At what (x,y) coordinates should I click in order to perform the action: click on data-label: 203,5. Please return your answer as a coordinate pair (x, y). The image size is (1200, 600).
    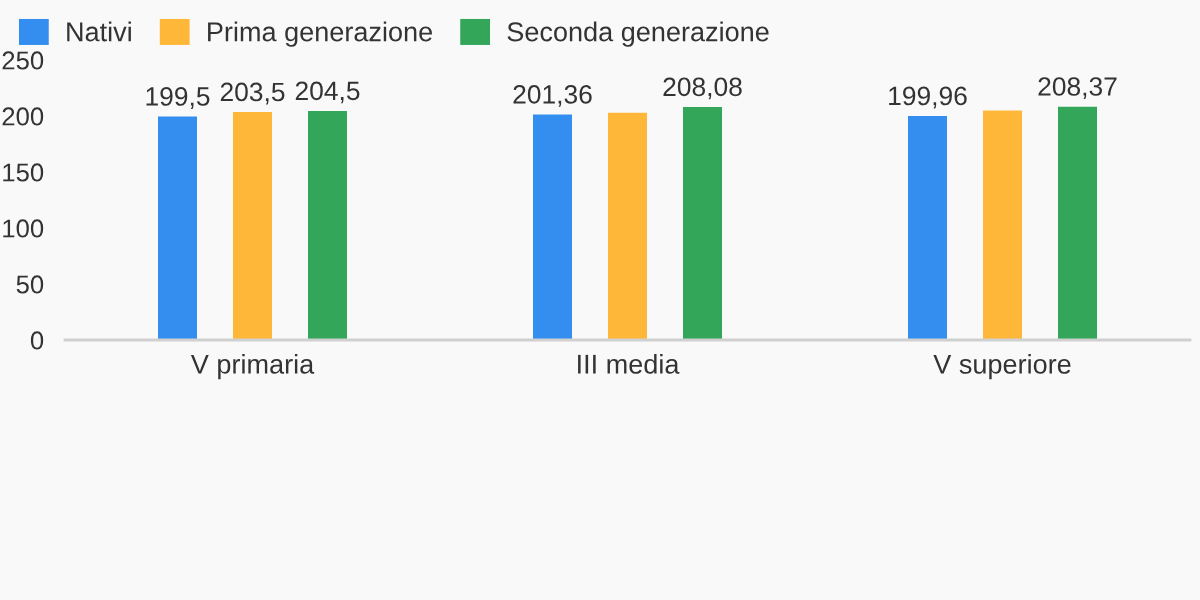
    Looking at the image, I should click on (252, 93).